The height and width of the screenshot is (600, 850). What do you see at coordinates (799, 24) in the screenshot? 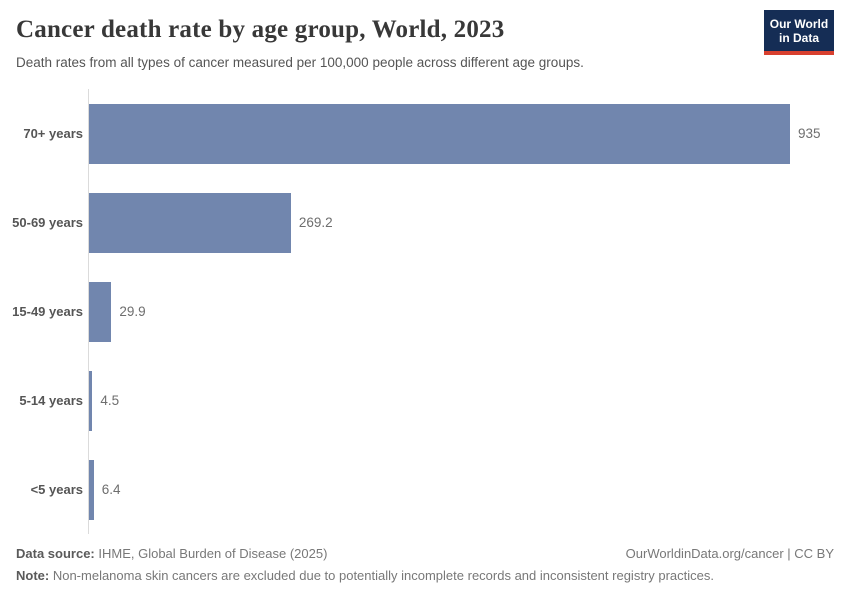
I see `owid-logo-line1: Our World` at bounding box center [799, 24].